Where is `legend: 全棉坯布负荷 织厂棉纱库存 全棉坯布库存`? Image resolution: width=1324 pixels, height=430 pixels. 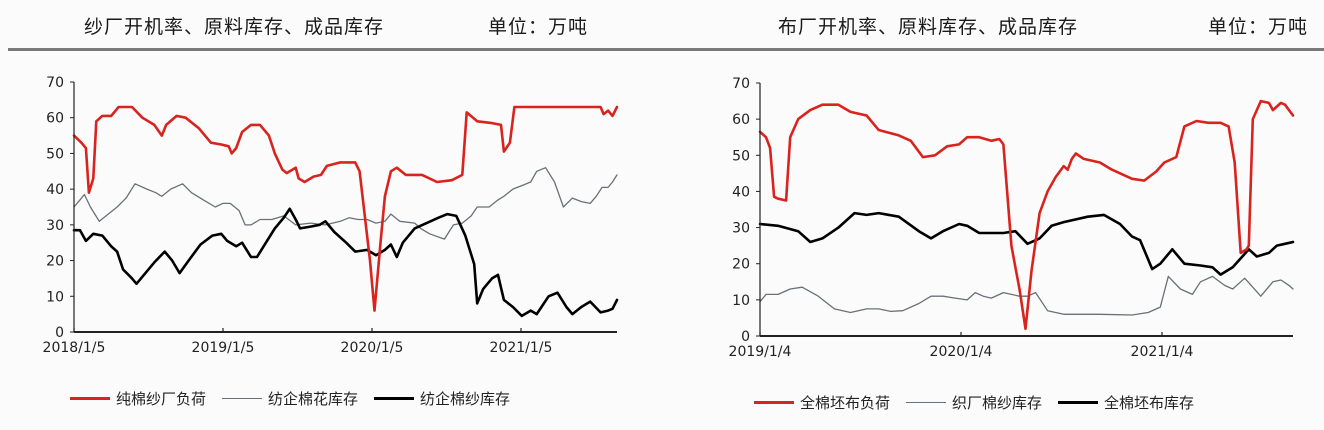
legend: 全棉坯布负荷 织厂棉纱库存 全棉坯布库存 is located at coordinates (982, 402).